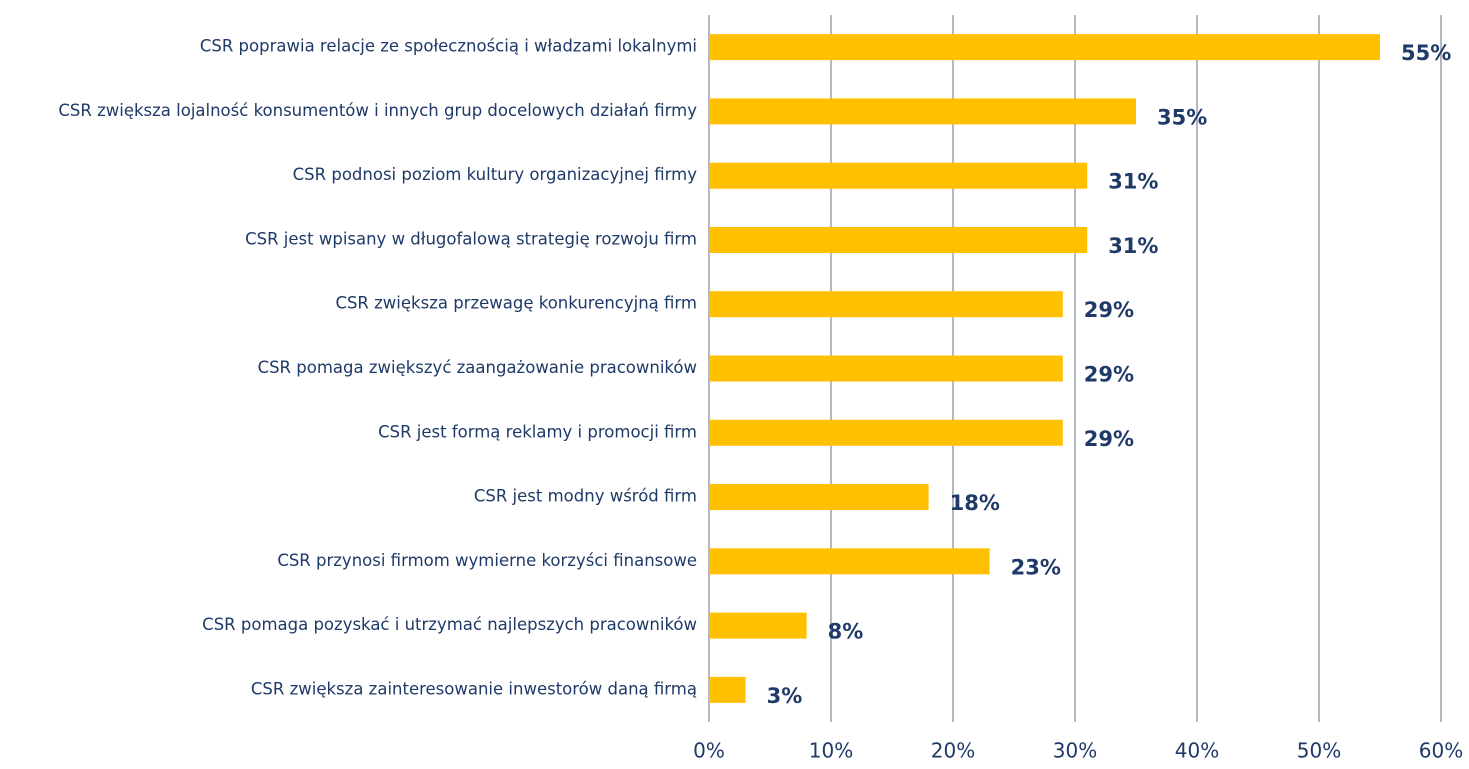 This screenshot has width=1469, height=769. What do you see at coordinates (709, 751) in the screenshot?
I see `x-tick-label: 0%` at bounding box center [709, 751].